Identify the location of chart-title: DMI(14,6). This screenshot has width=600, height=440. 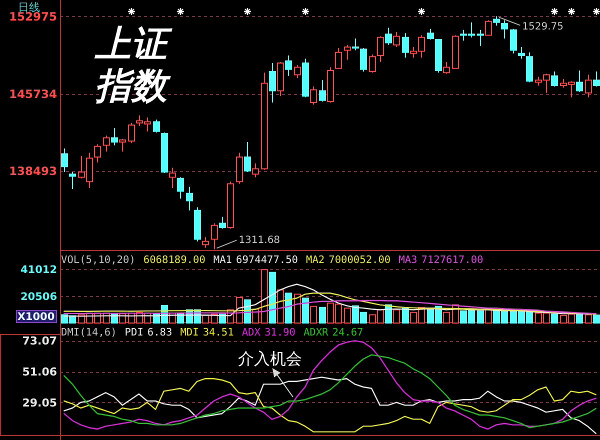
(89, 332).